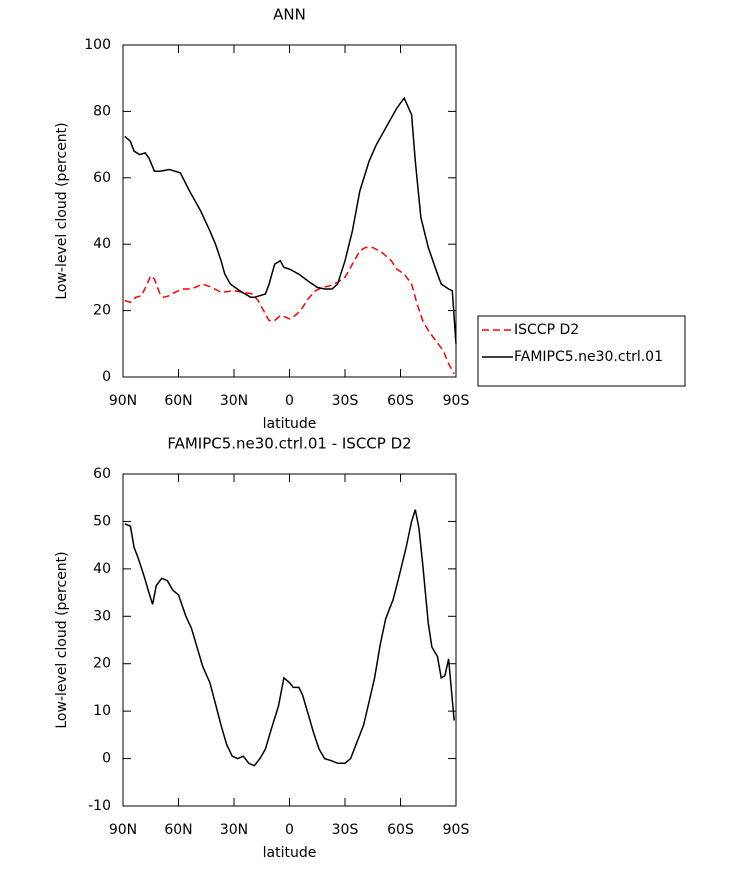 The image size is (733, 869). I want to click on chart-title: ANN, so click(289, 15).